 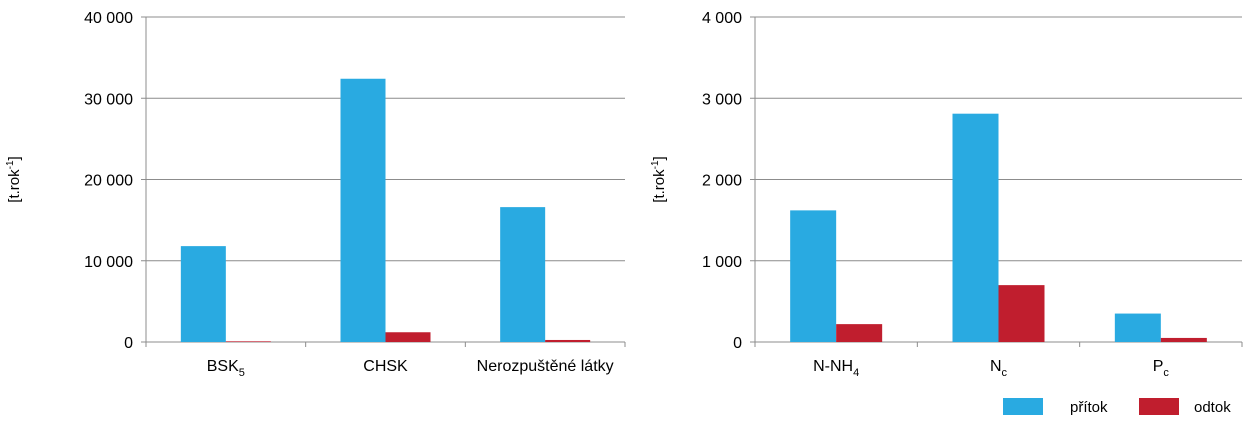 I want to click on y-tick-label: 3 000, so click(x=722, y=99).